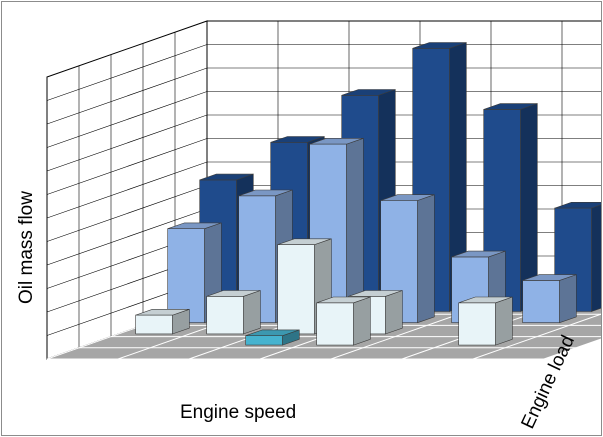 This screenshot has width=603, height=437. What do you see at coordinates (238, 412) in the screenshot?
I see `x-axis-label: Engine speed` at bounding box center [238, 412].